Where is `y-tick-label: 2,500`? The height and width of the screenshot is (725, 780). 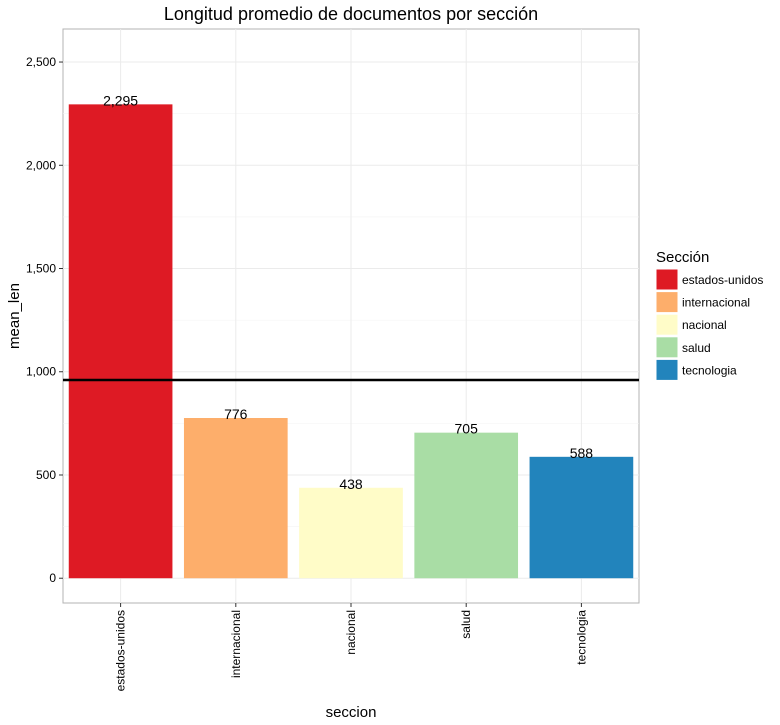 y-tick-label: 2,500 is located at coordinates (41, 62).